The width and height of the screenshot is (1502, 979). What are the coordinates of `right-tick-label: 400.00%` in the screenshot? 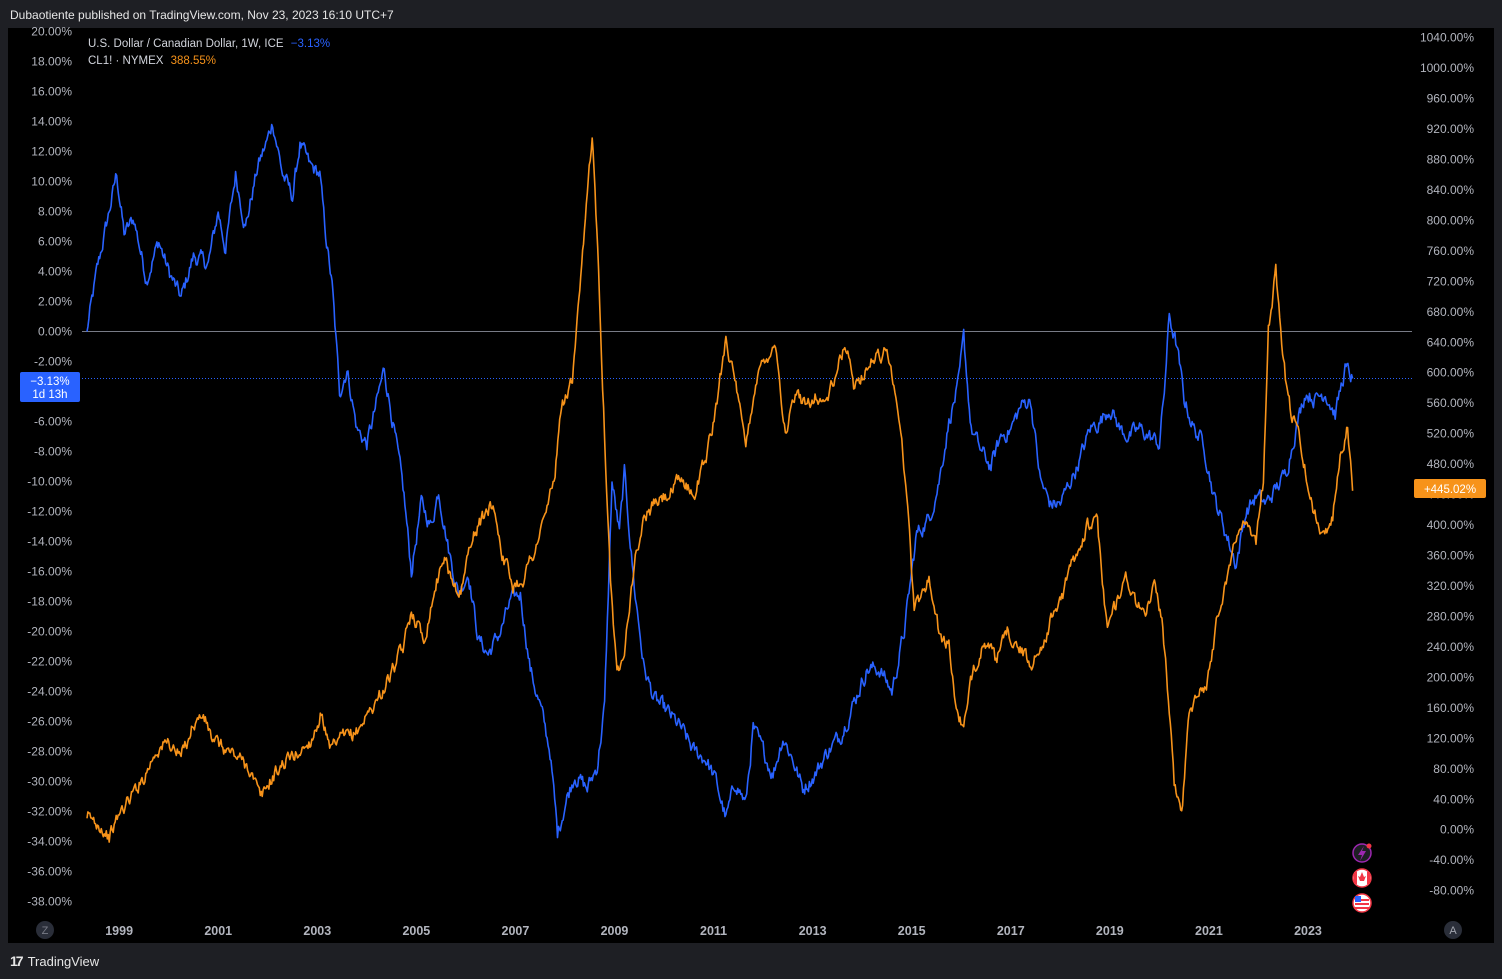 It's located at (1451, 525).